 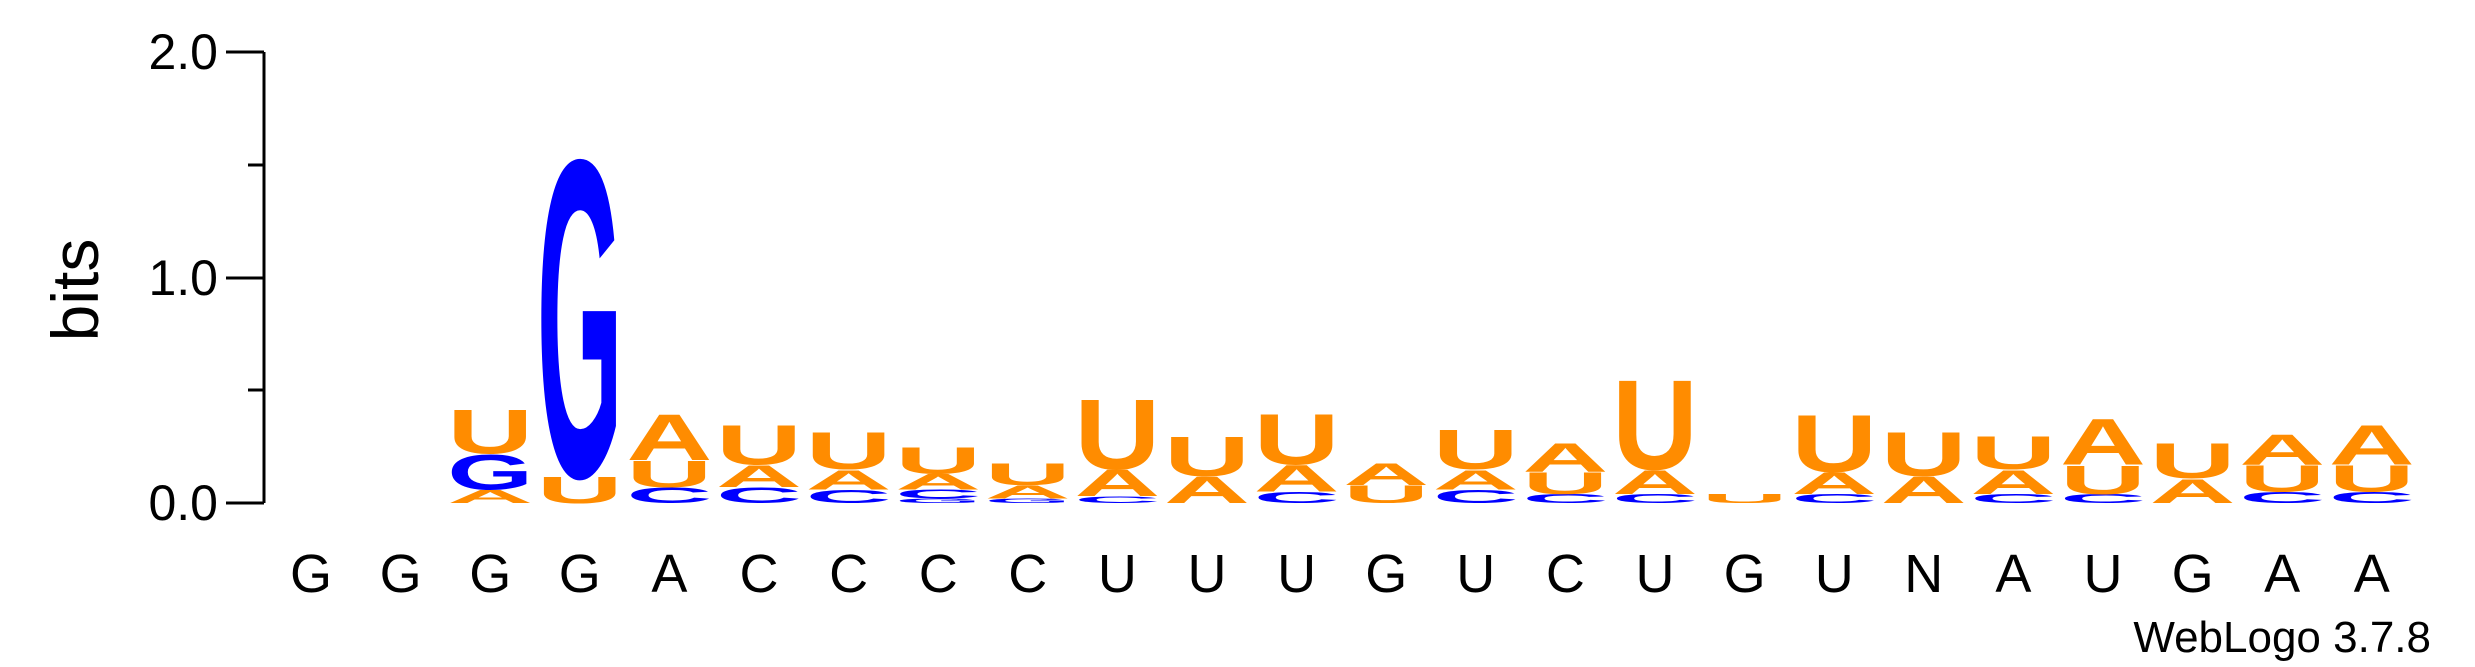 I want to click on y-tick-label-1: 1.0, so click(x=183, y=278).